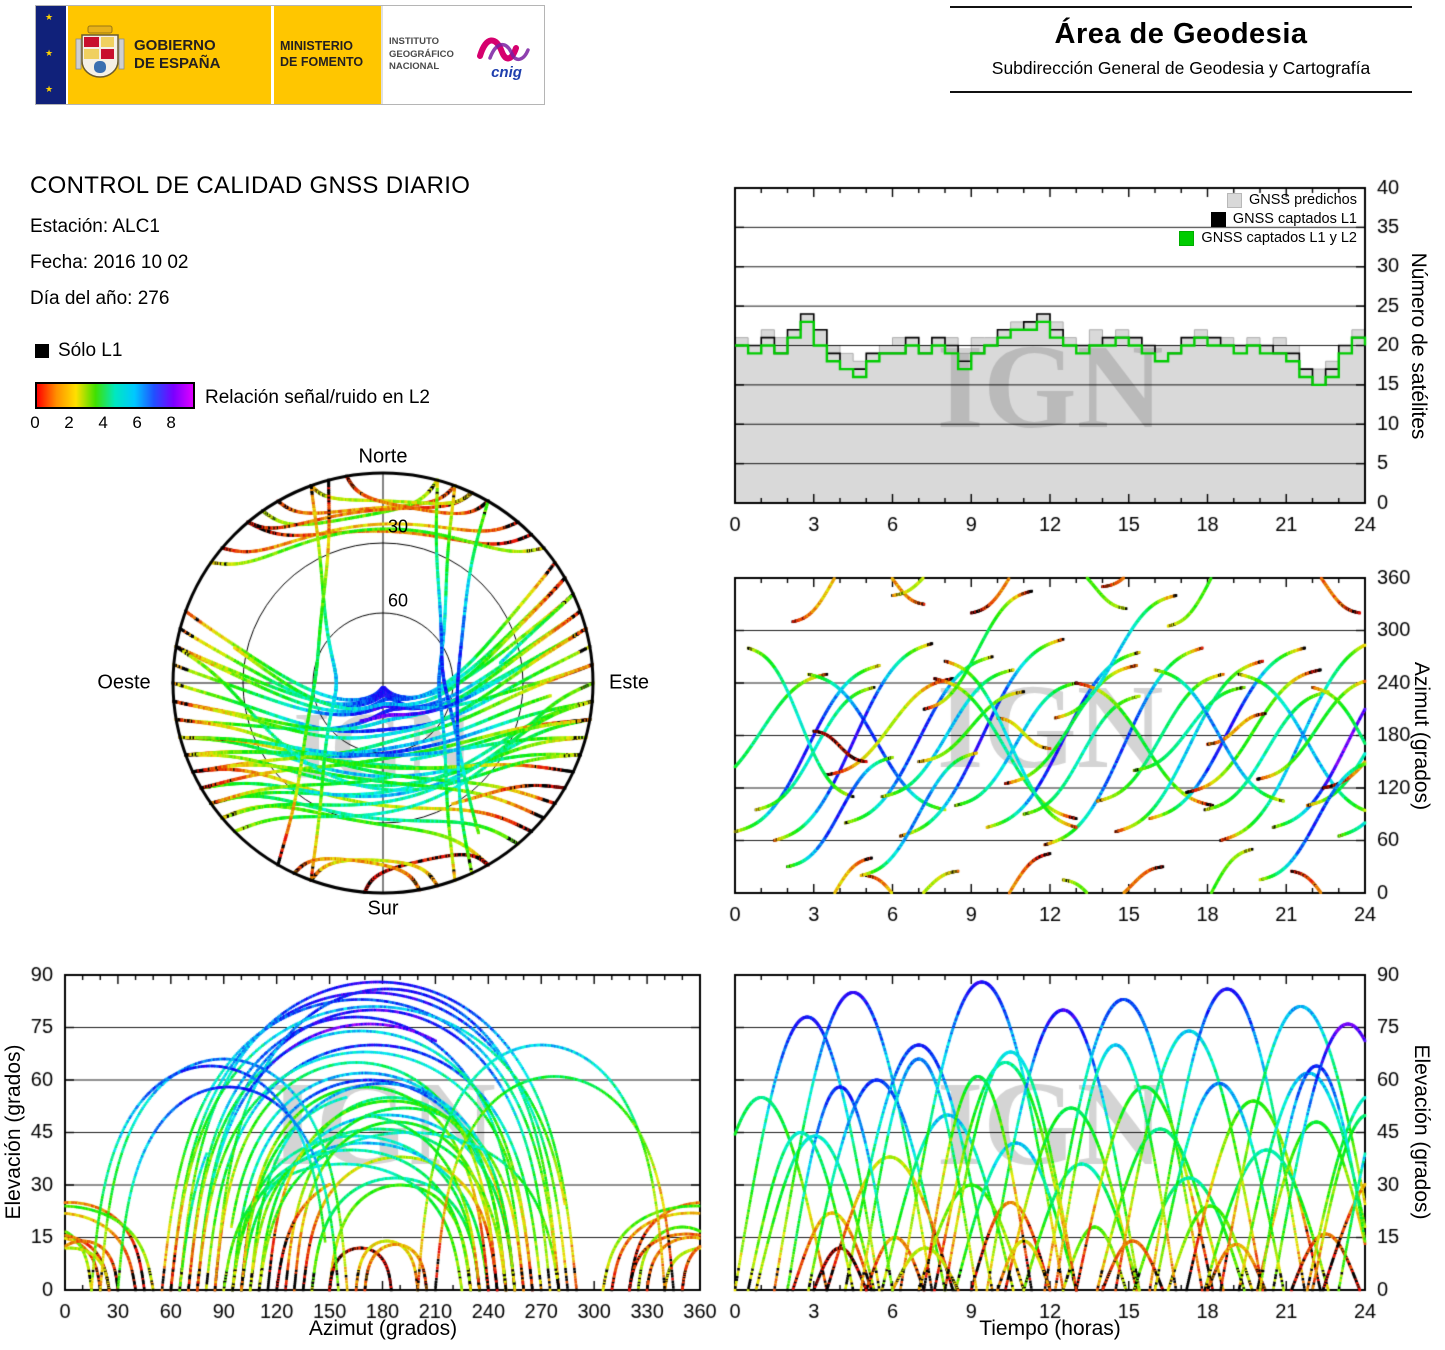  I want to click on cnig-logo: cnig, so click(506, 55).